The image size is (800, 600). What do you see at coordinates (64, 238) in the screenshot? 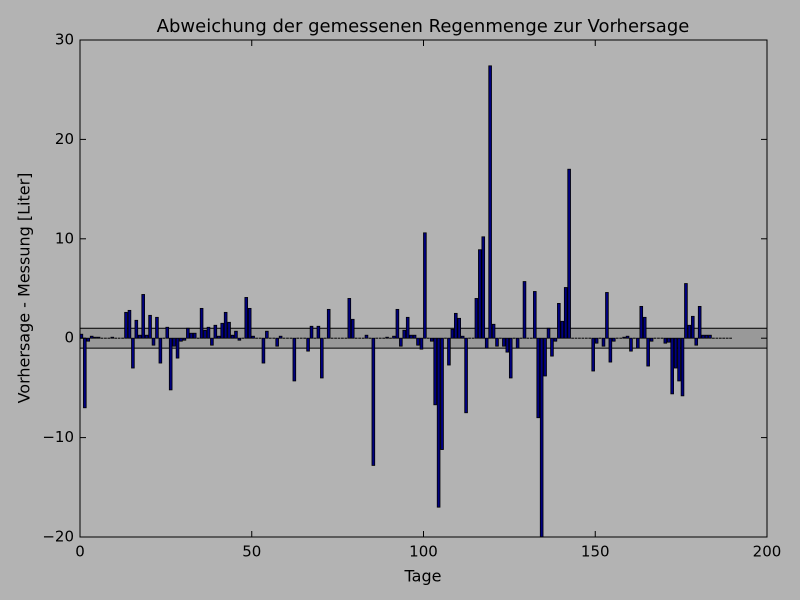
I see `y-tick-label: 10` at bounding box center [64, 238].